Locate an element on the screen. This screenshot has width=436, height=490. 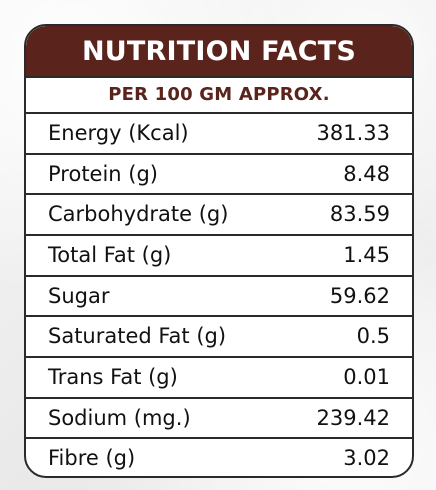
row-value: 8.48 is located at coordinates (366, 173).